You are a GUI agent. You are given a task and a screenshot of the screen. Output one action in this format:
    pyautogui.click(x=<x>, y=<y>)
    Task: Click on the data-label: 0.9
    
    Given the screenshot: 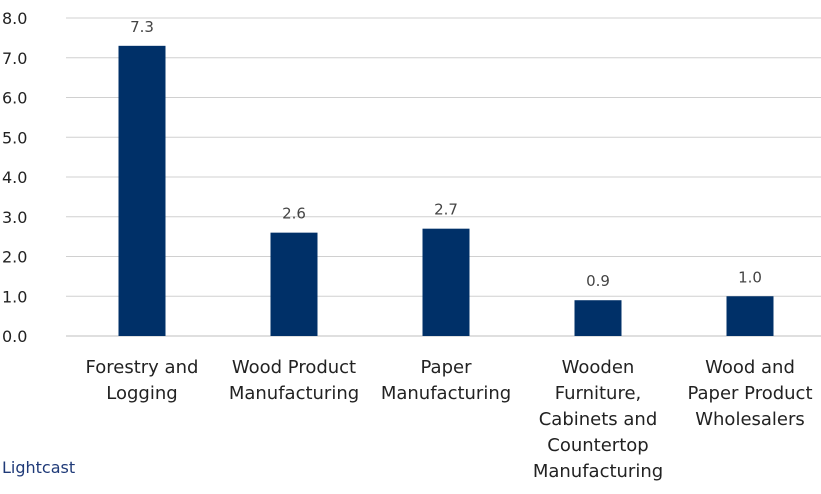 What is the action you would take?
    pyautogui.click(x=598, y=281)
    